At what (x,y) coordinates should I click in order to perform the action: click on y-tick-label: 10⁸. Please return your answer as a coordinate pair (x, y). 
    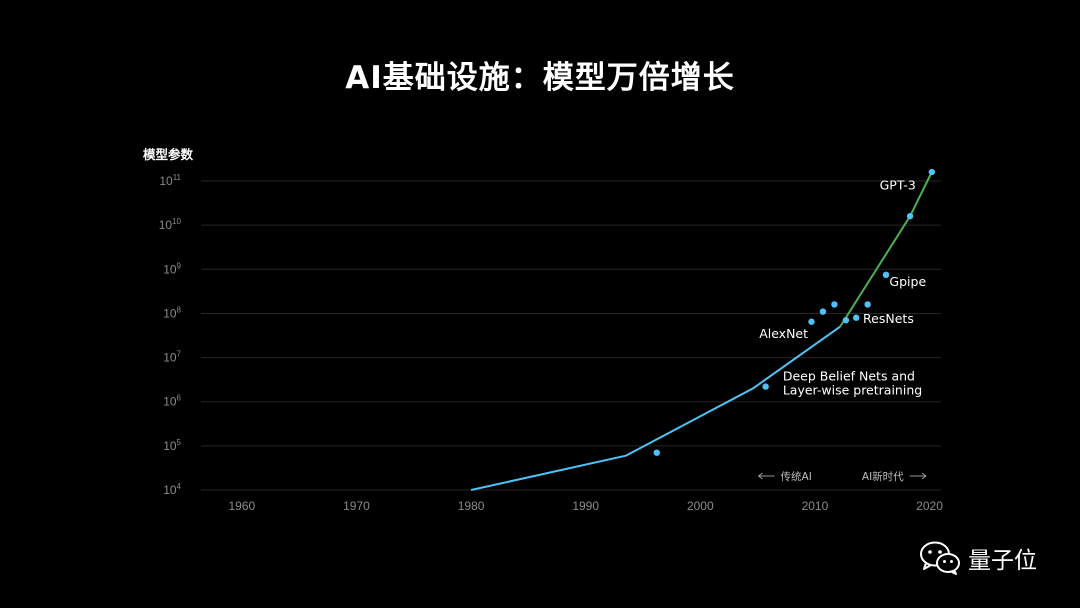
    Looking at the image, I should click on (172, 312).